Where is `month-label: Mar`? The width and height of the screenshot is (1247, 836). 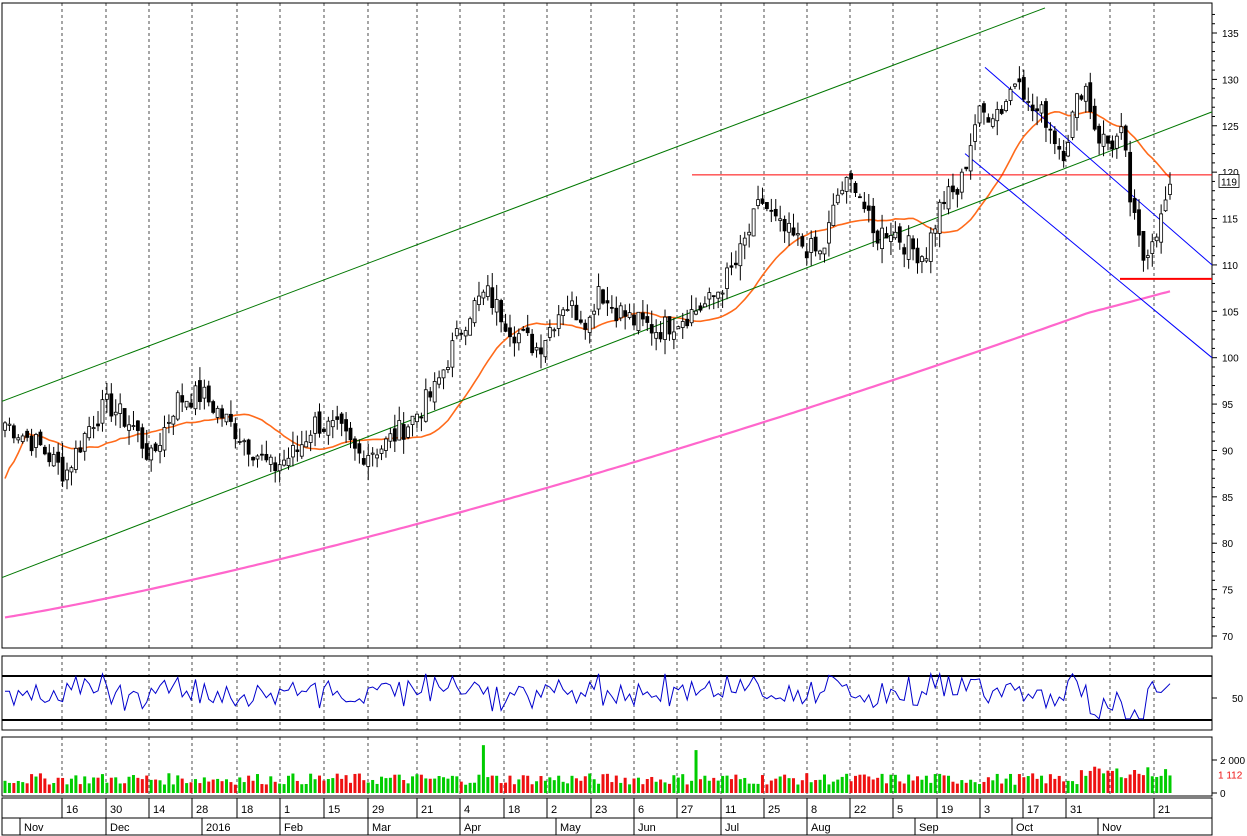 month-label: Mar is located at coordinates (381, 828).